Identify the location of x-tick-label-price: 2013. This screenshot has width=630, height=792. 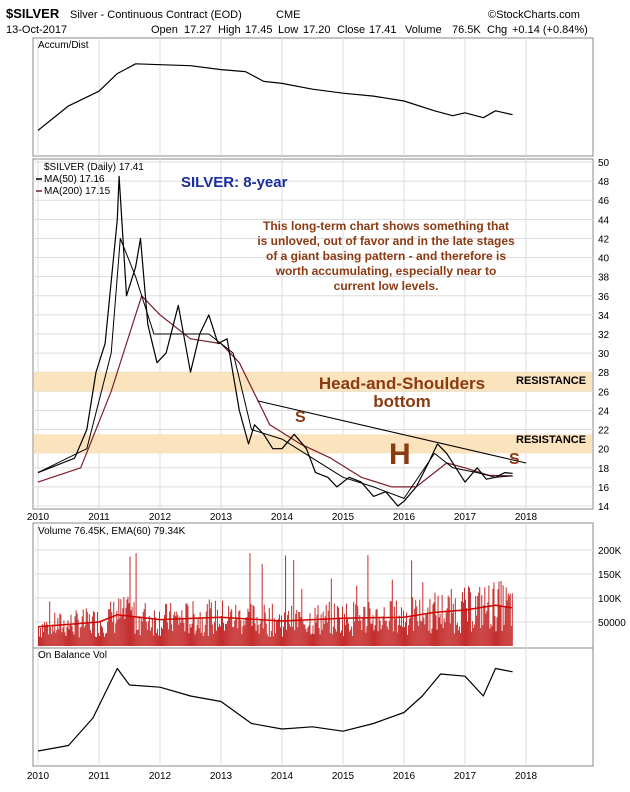
(221, 517).